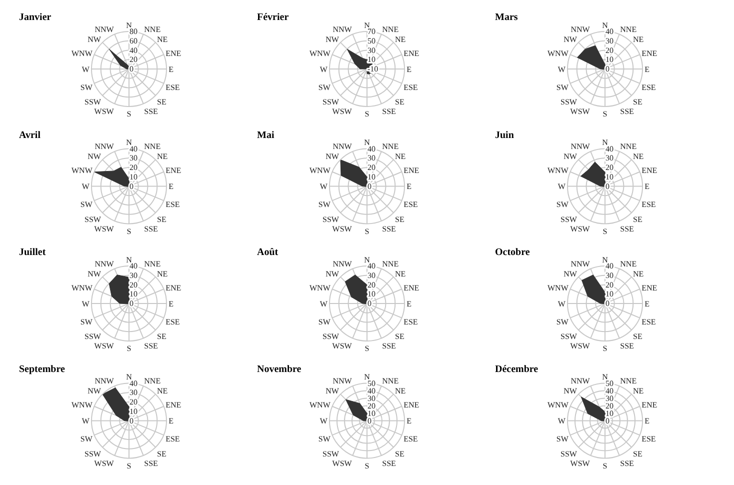  What do you see at coordinates (506, 17) in the screenshot?
I see `chart-title: Mars` at bounding box center [506, 17].